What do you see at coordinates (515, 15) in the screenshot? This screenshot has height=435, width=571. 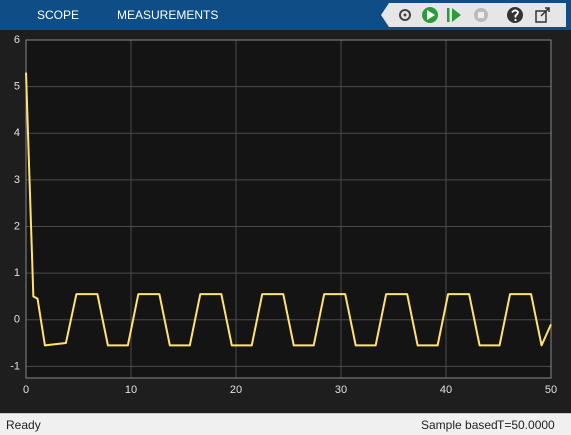 I see `help-button` at bounding box center [515, 15].